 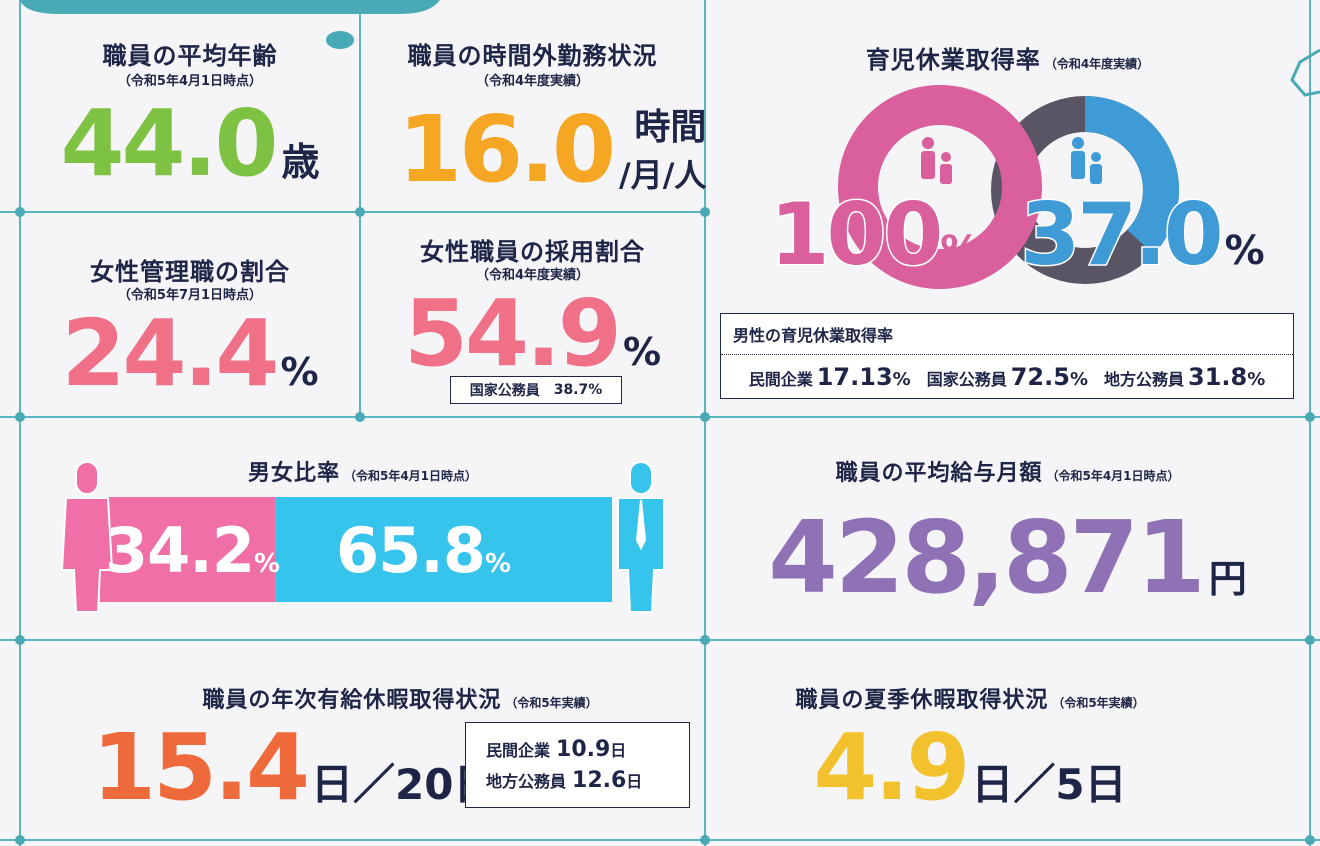 I want to click on bar-female, so click(x=188, y=549).